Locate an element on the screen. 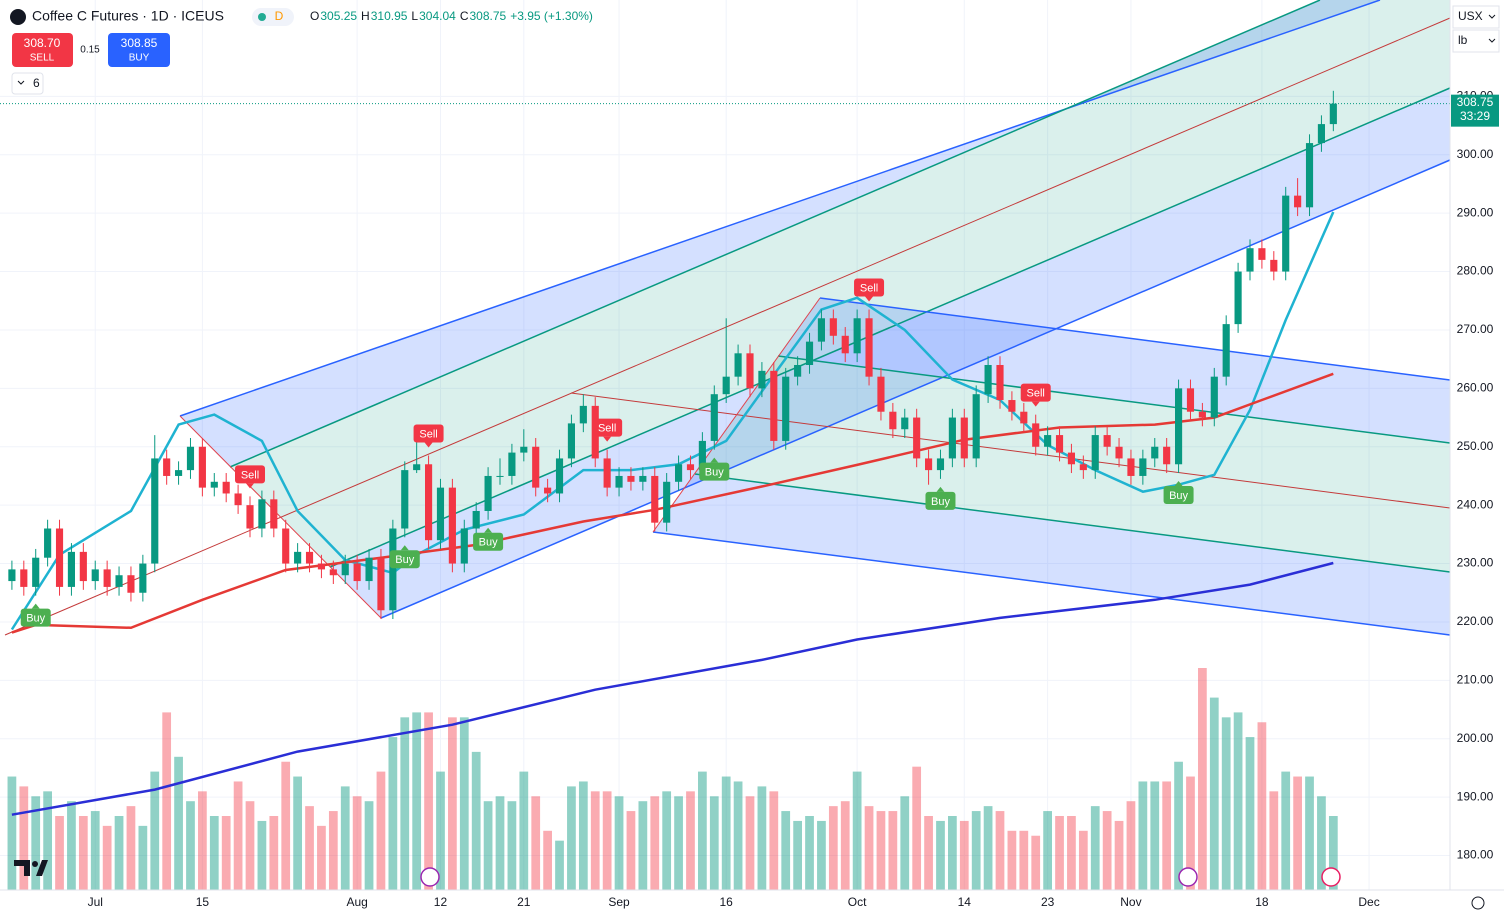 The width and height of the screenshot is (1504, 922). x-tick-label: 14 is located at coordinates (965, 902).